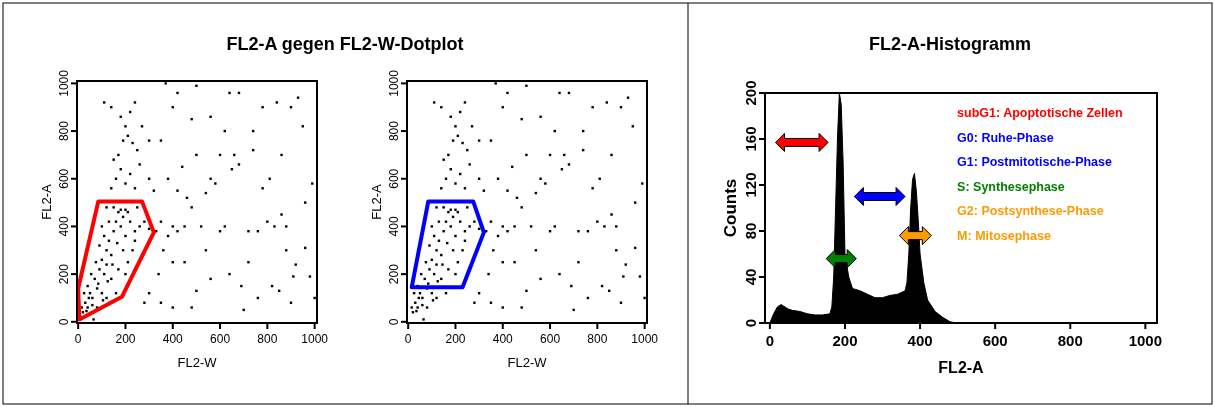  What do you see at coordinates (750, 231) in the screenshot?
I see `y-tick-label: 80` at bounding box center [750, 231].